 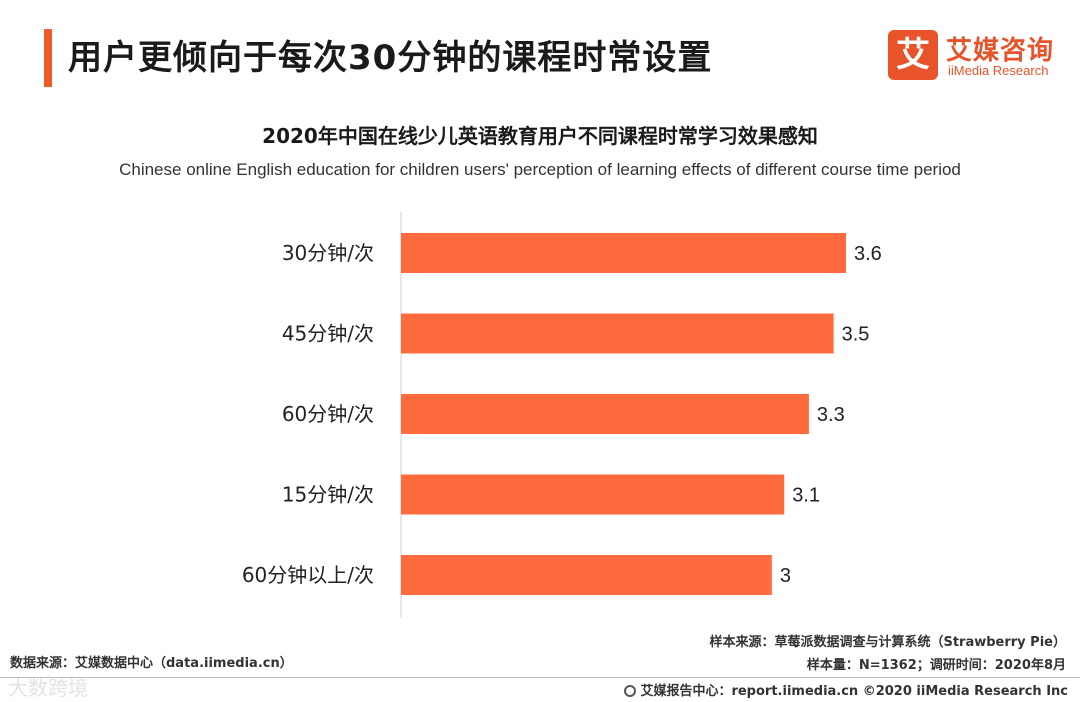 I want to click on logo-mark-icon: 艾, so click(x=913, y=55).